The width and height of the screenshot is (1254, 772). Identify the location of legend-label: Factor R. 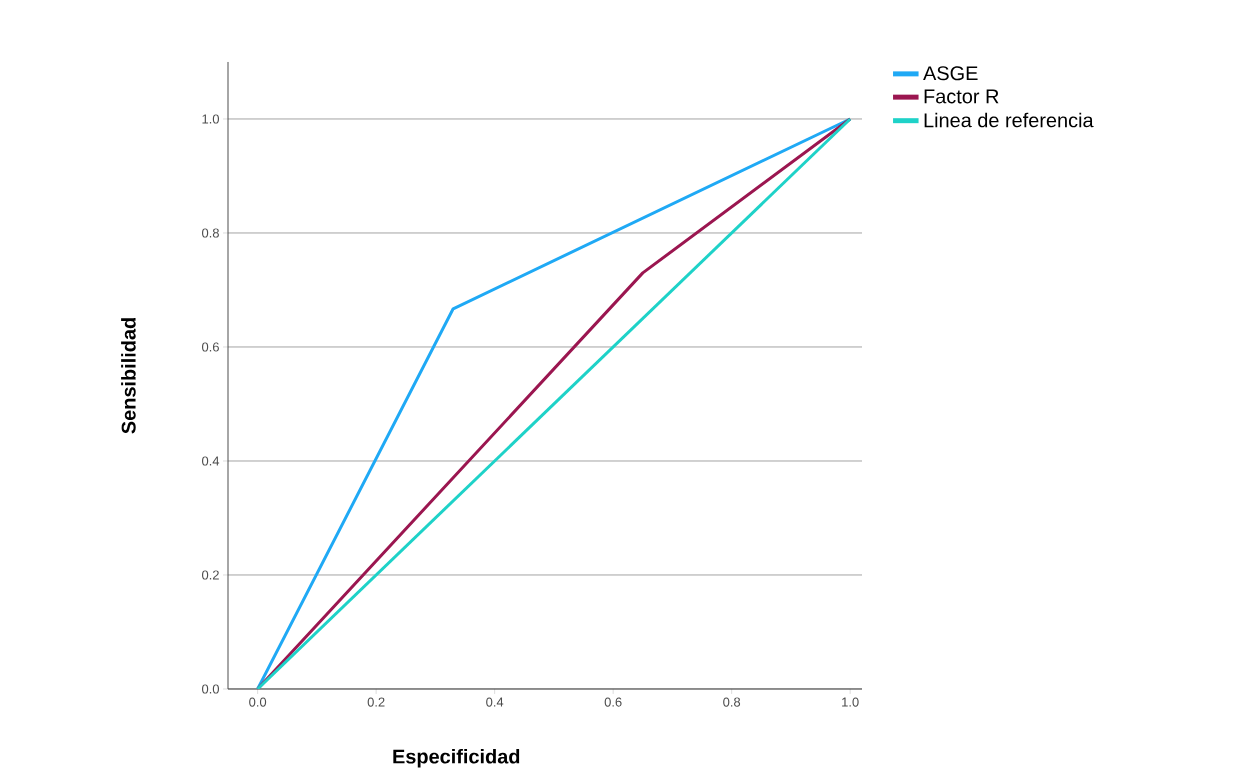
(961, 96).